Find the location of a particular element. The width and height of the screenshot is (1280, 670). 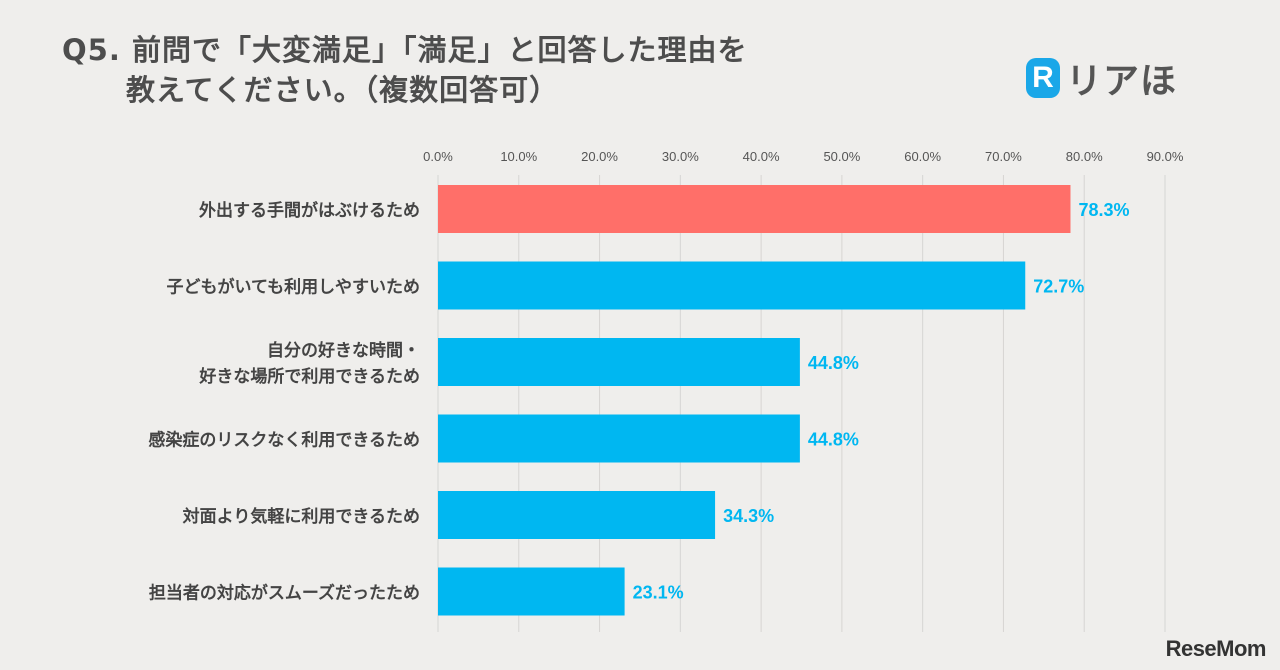

value-label: 34.3% is located at coordinates (748, 516).